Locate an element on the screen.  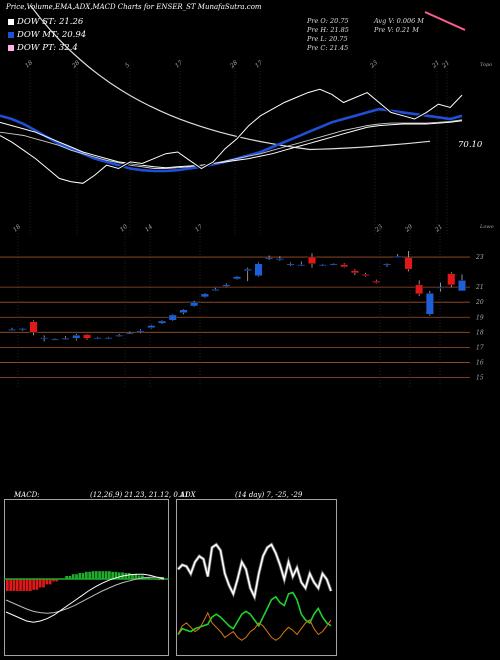
price-date-label: 17 is located at coordinates (199, 228).